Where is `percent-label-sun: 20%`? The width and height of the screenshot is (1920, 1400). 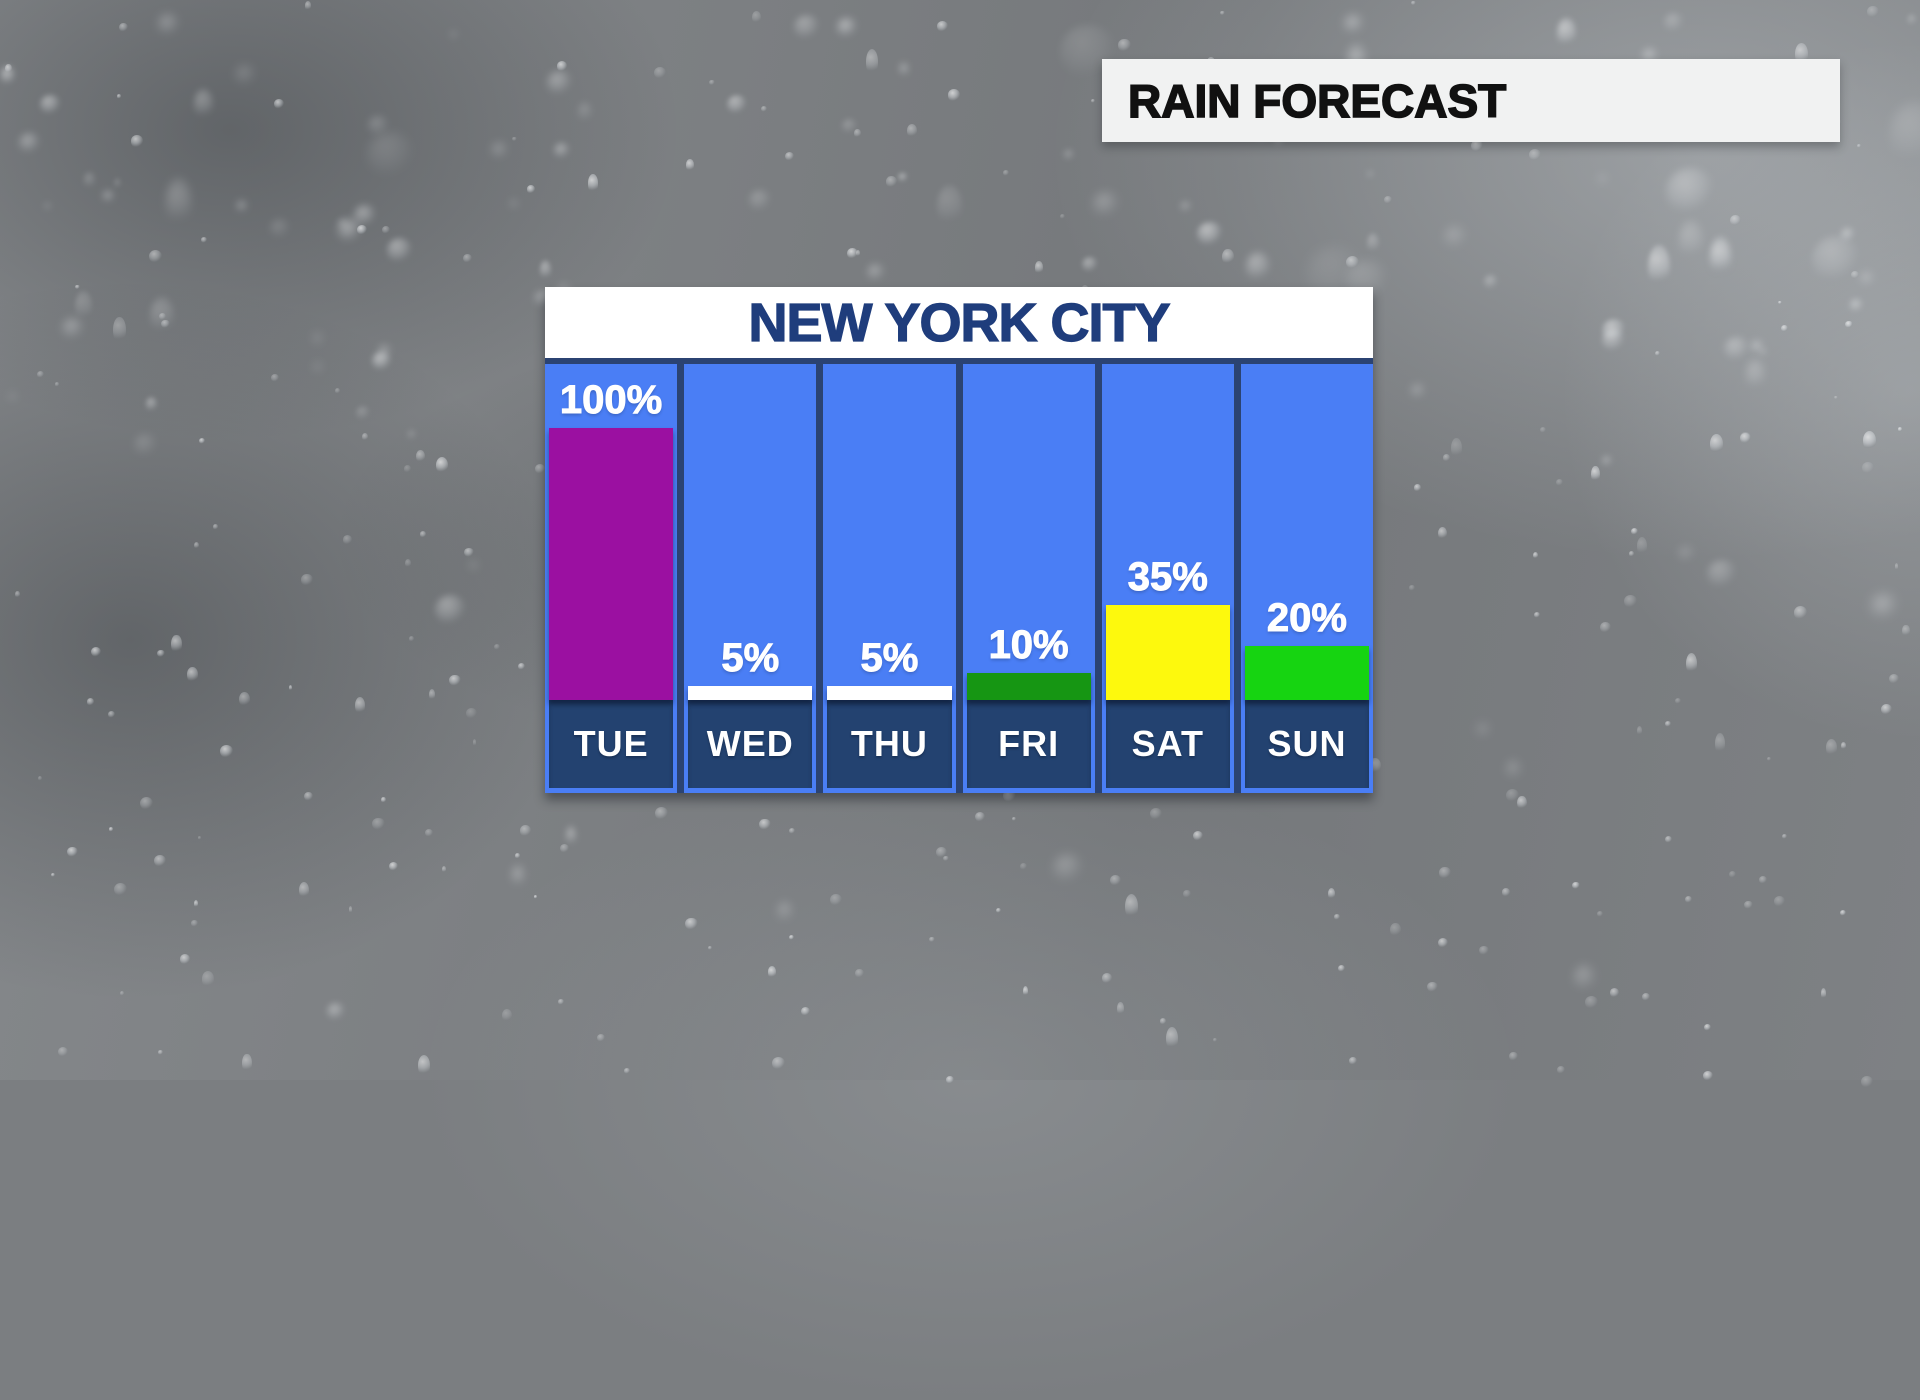 percent-label-sun: 20% is located at coordinates (1306, 618).